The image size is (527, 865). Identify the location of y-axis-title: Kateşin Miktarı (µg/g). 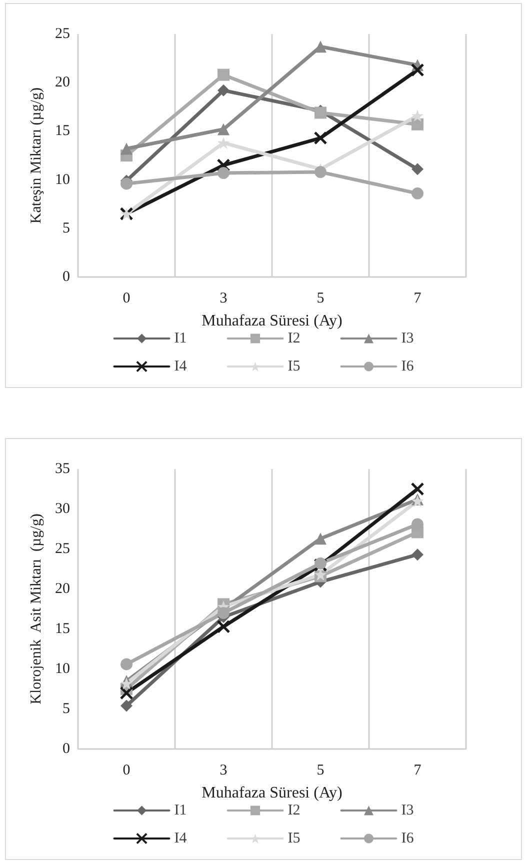
(36, 155).